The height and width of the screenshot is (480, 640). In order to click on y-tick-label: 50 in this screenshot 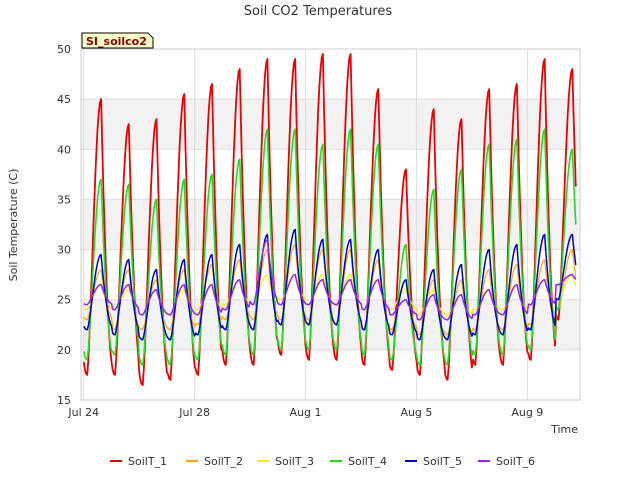, I will do `click(64, 49)`.